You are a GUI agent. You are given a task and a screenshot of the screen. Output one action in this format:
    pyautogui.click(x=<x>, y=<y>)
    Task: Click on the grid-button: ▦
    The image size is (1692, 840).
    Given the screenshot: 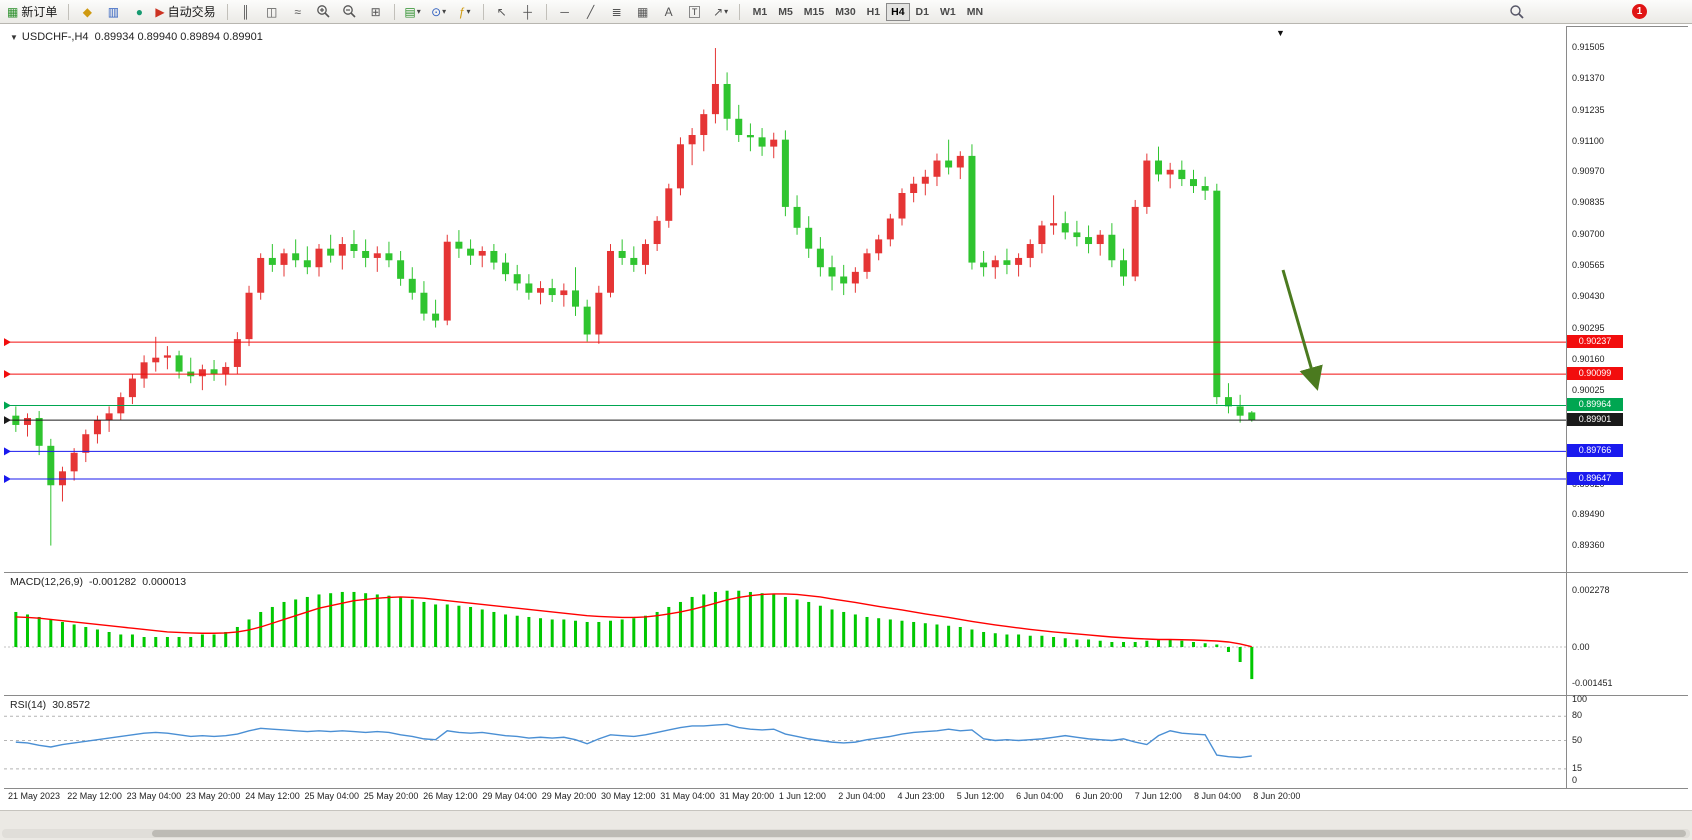 What is the action you would take?
    pyautogui.click(x=643, y=12)
    